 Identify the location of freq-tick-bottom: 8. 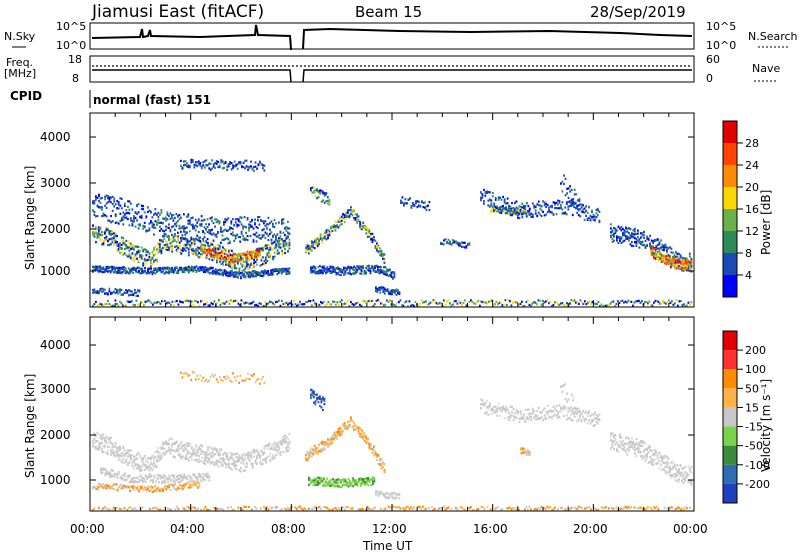
(75, 78).